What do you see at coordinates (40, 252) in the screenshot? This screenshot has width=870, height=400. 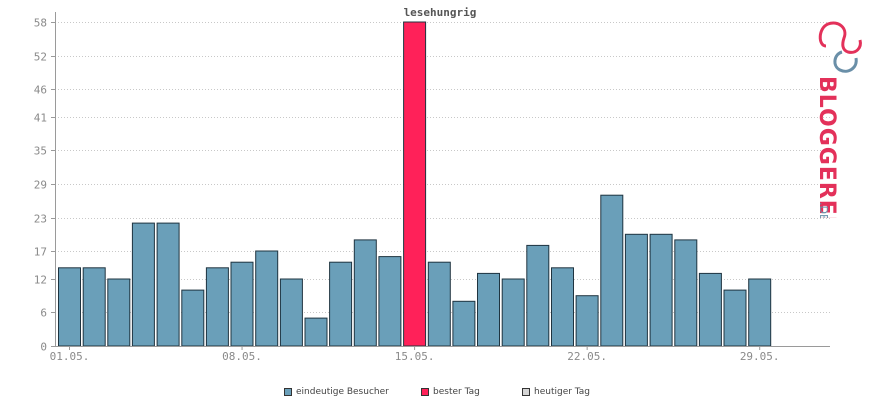 I see `y-tick-label: 17` at bounding box center [40, 252].